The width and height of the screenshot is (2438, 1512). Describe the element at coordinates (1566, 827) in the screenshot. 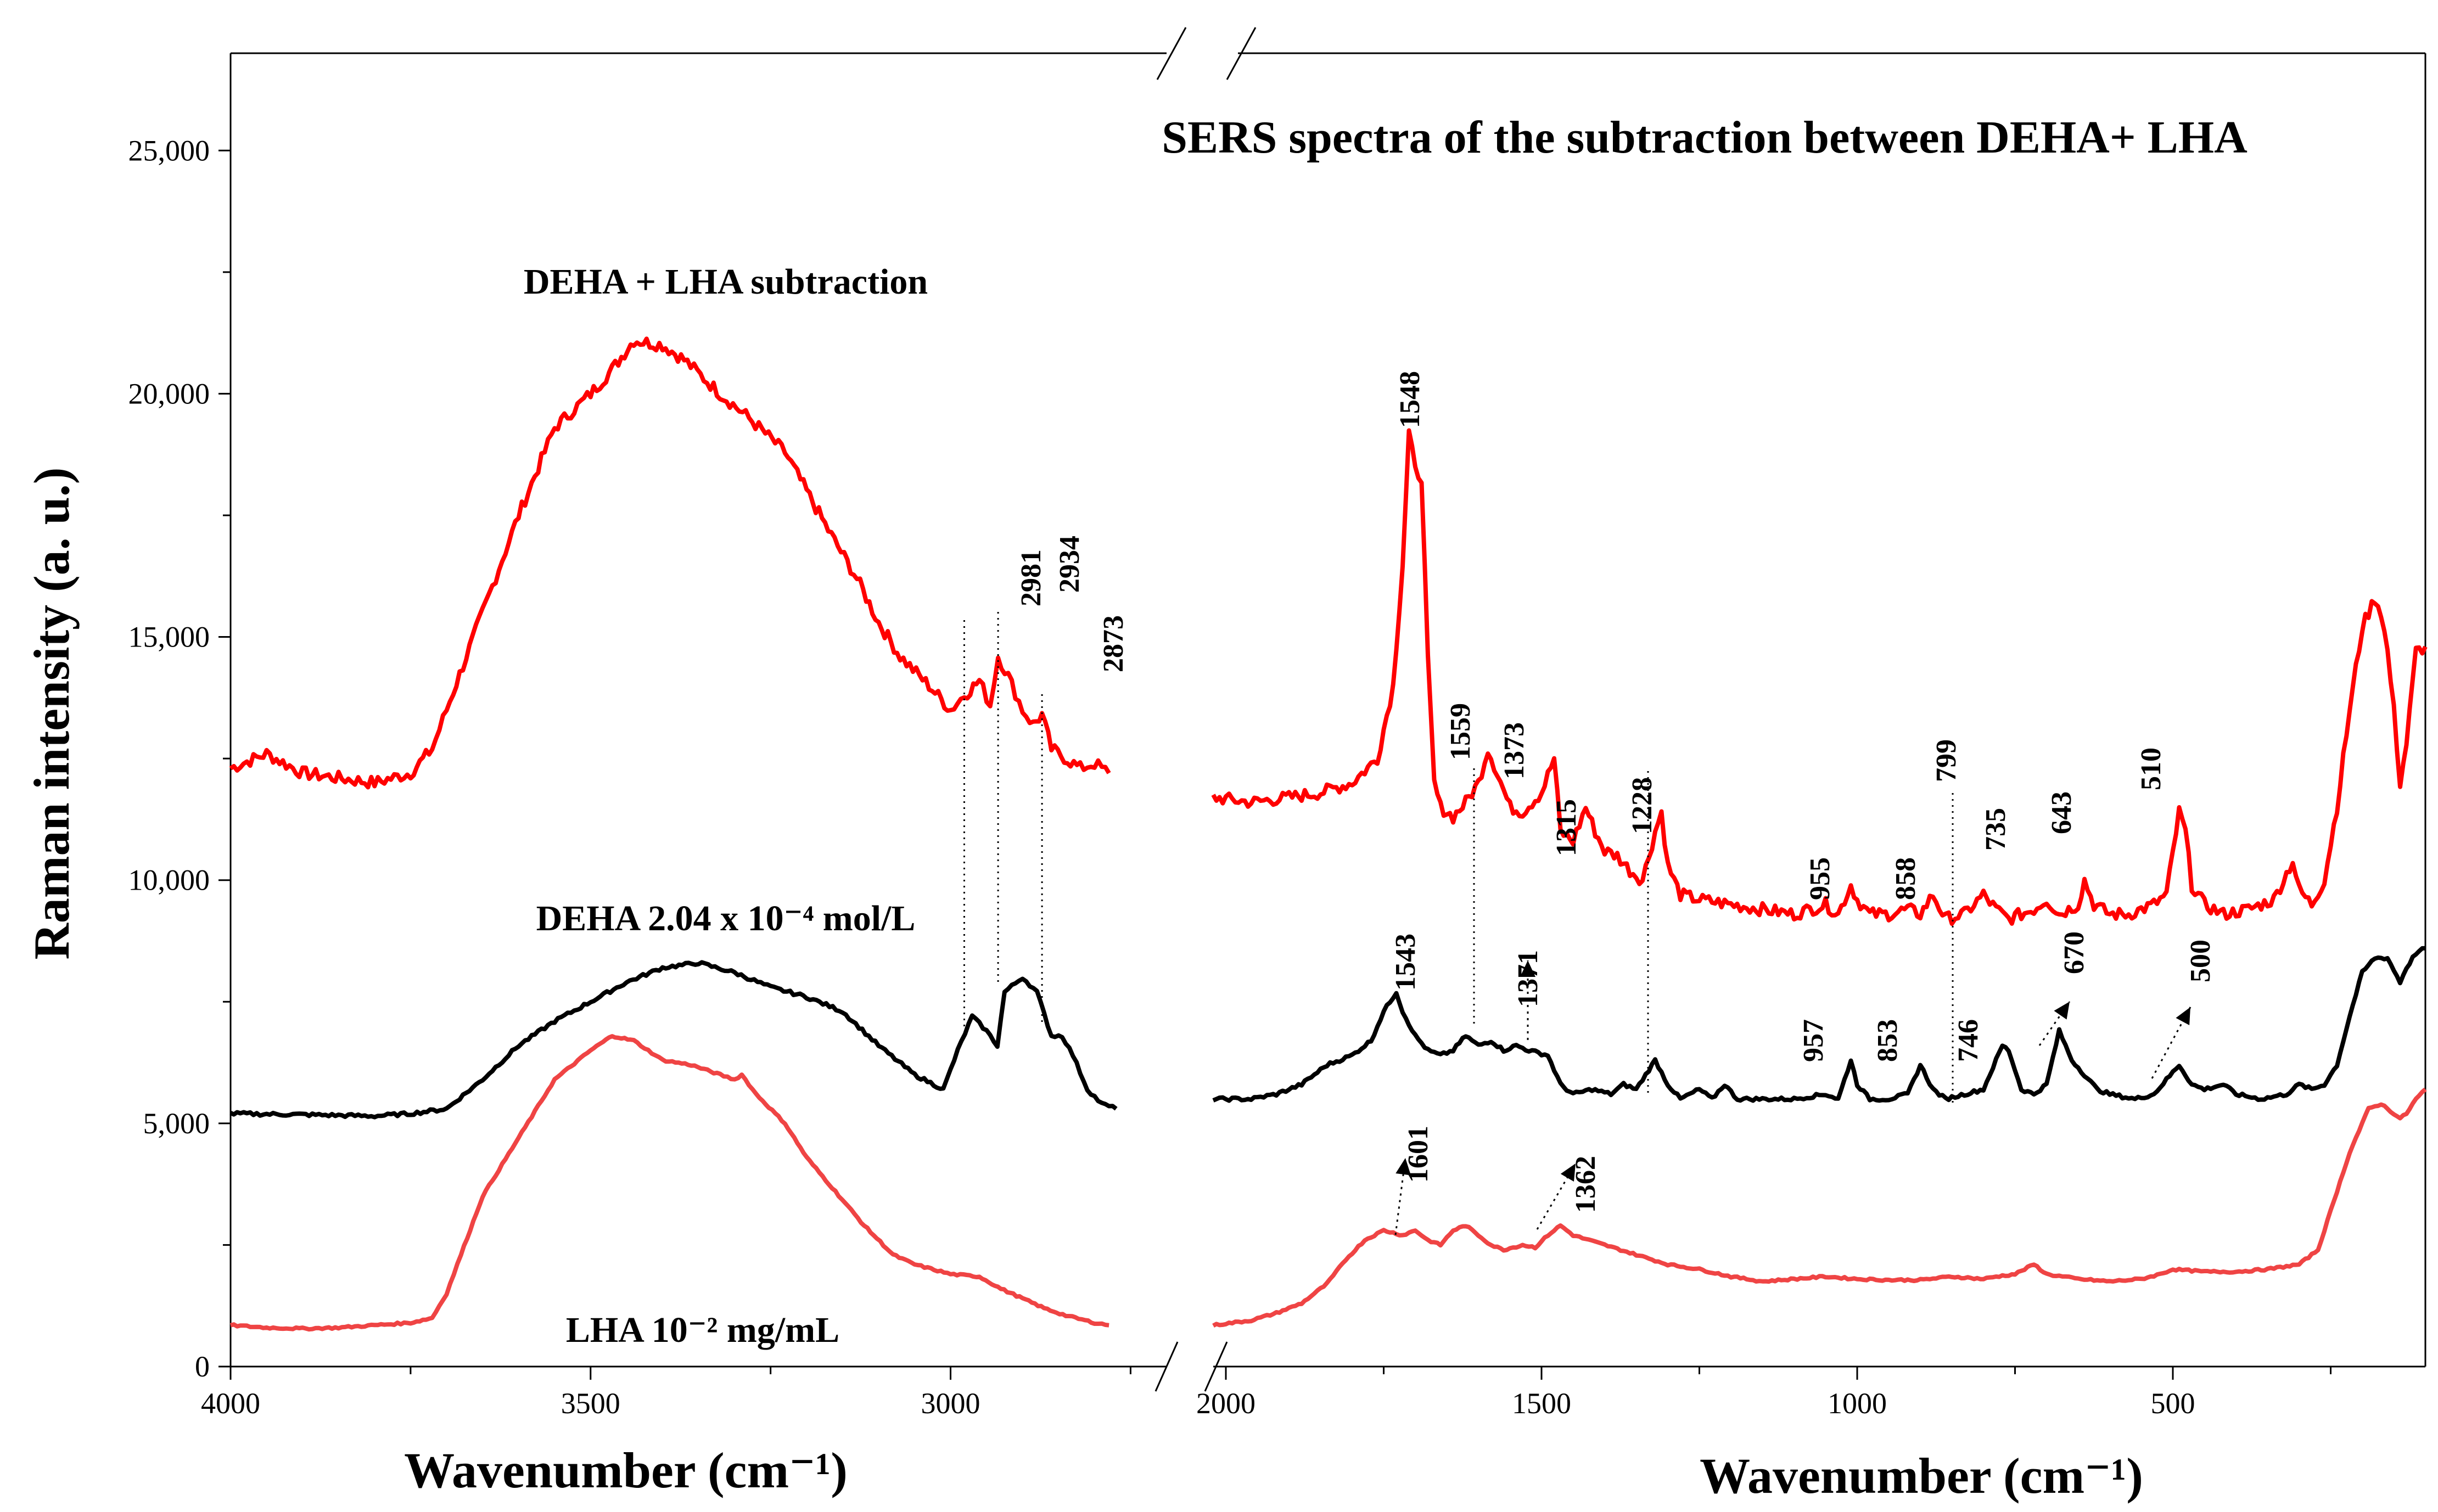

I see `peak-label-1315: 1315` at that location.